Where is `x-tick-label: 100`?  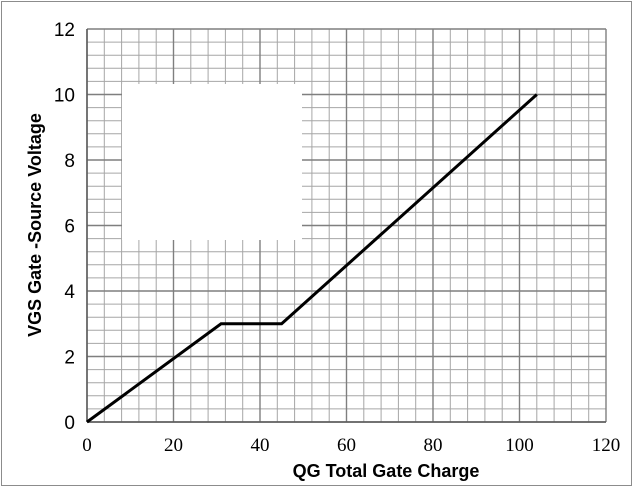
x-tick-label: 100 is located at coordinates (519, 445).